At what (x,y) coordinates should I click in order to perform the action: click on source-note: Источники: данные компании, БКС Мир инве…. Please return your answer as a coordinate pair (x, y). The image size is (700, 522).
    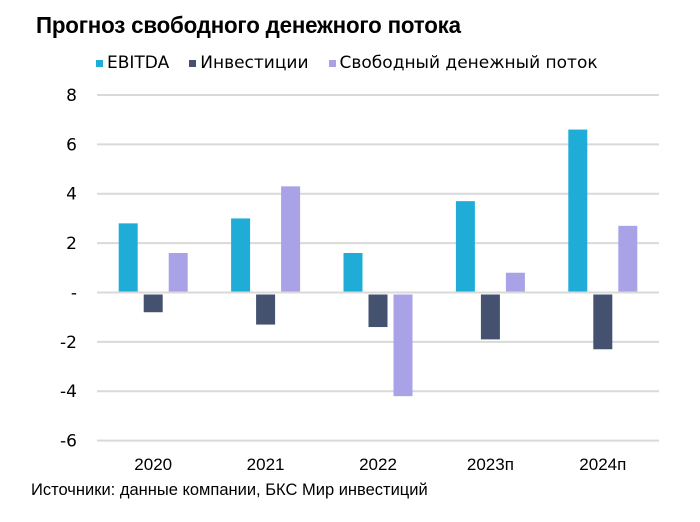
    Looking at the image, I should click on (229, 490).